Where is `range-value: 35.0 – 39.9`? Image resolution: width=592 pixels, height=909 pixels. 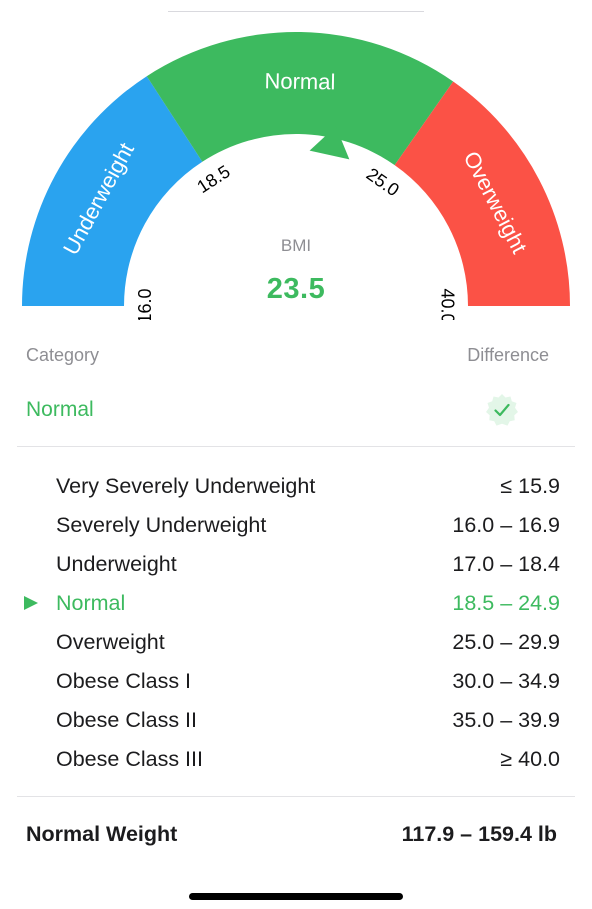 range-value: 35.0 – 39.9 is located at coordinates (506, 720).